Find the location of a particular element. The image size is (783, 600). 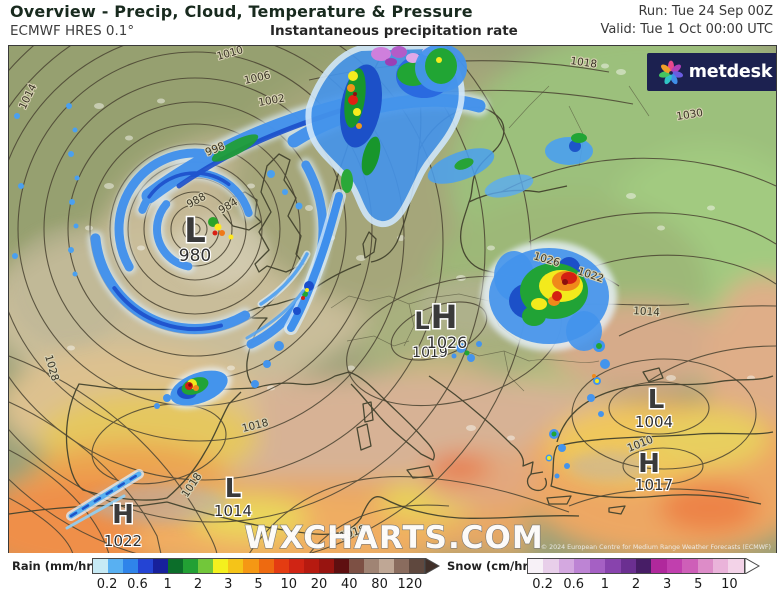

metdesk-flower-icon is located at coordinates (670, 72).